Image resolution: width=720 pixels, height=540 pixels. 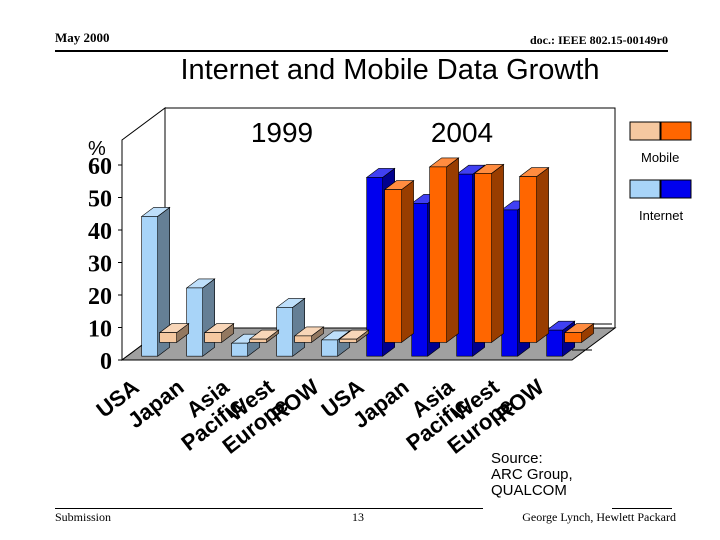 I want to click on footer-rule, so click(x=269, y=508).